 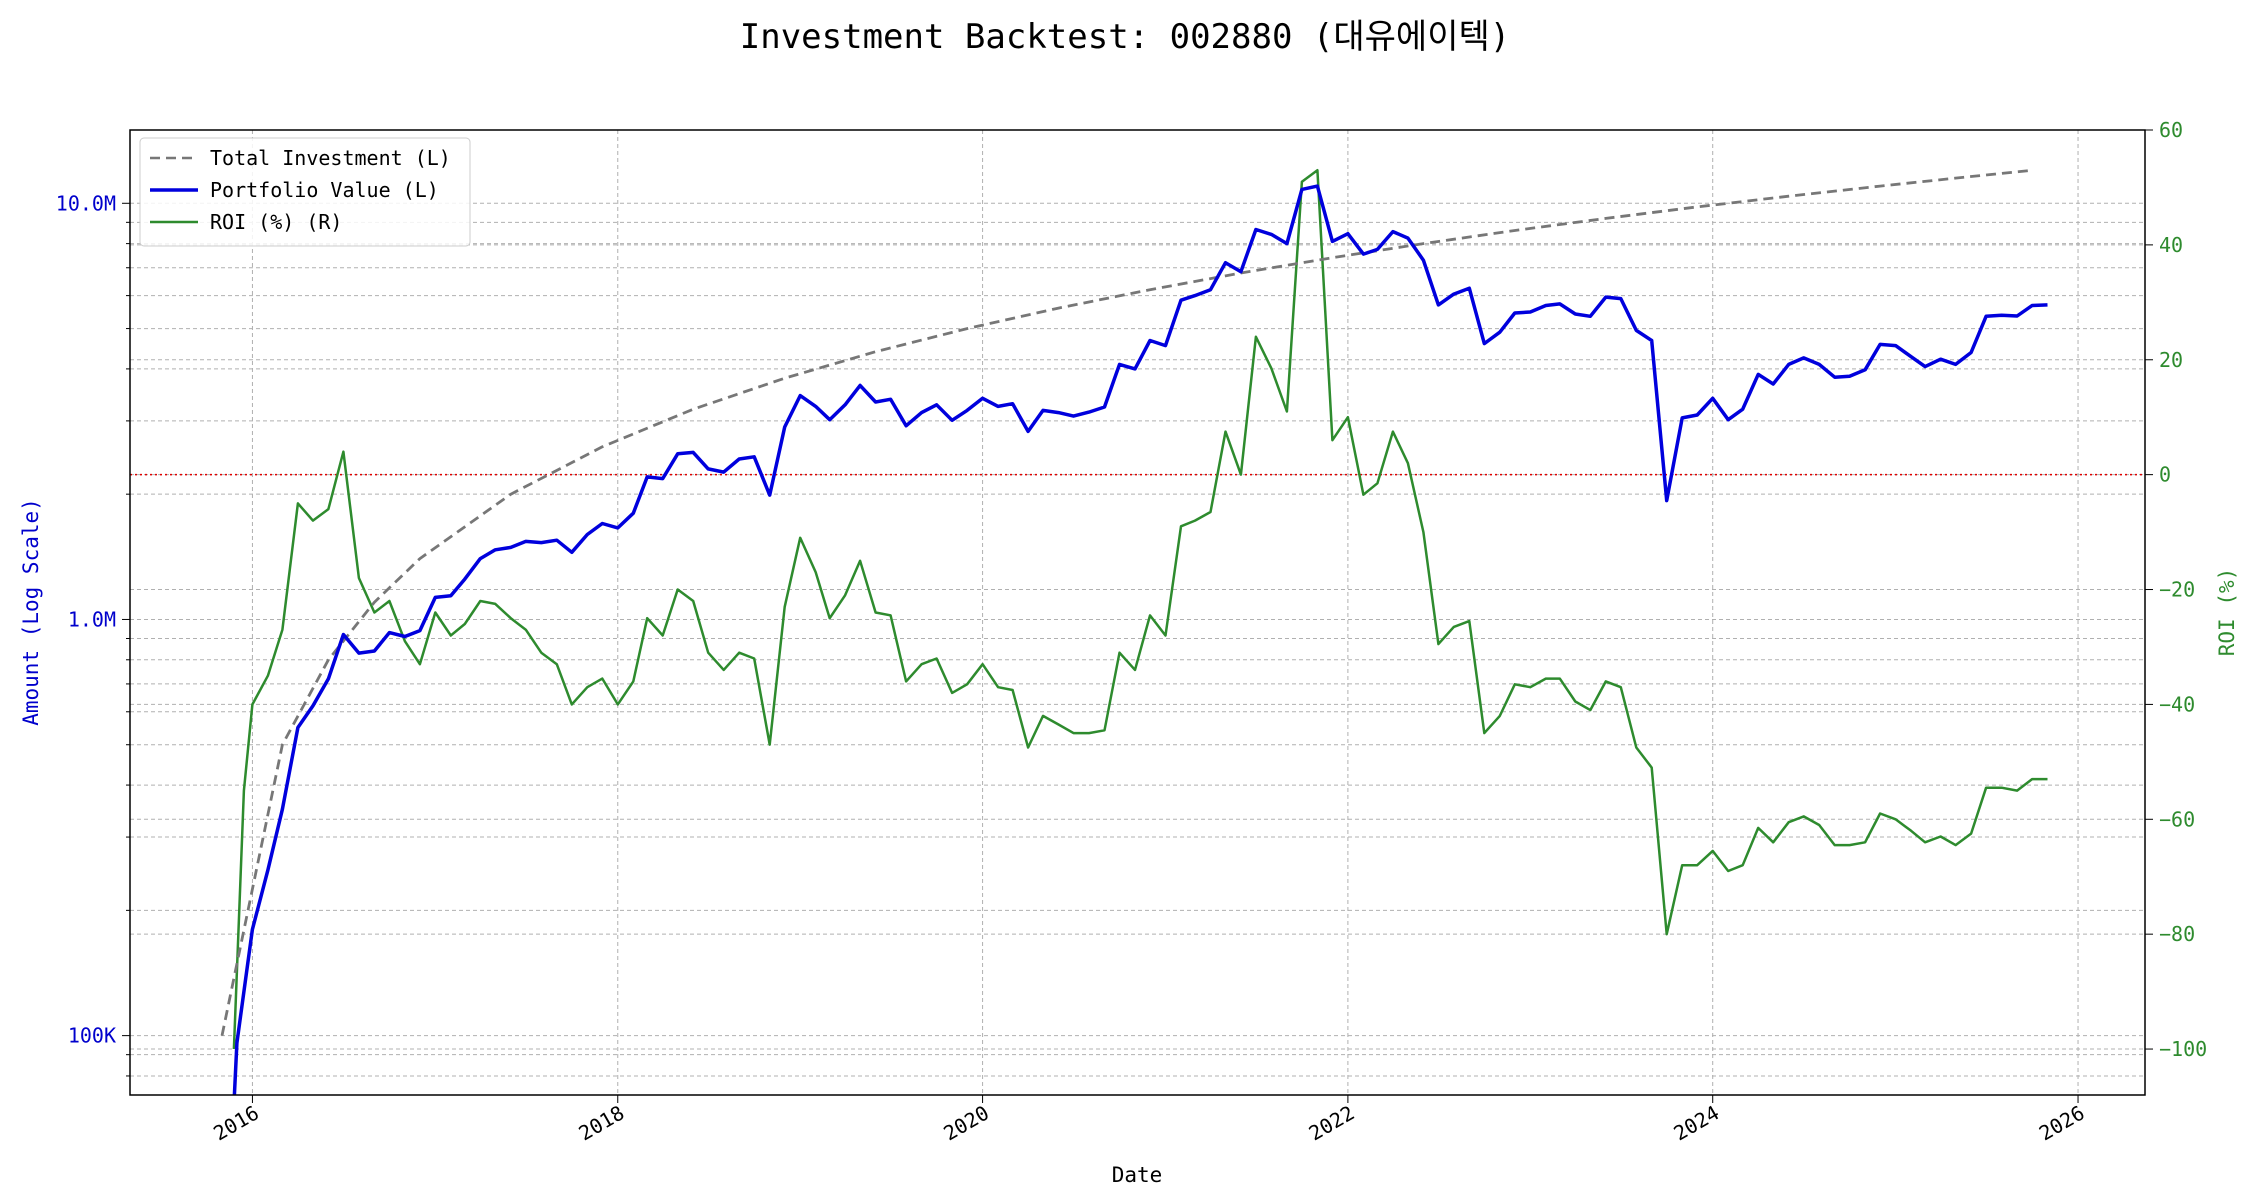 I want to click on legend-box, so click(x=305, y=192).